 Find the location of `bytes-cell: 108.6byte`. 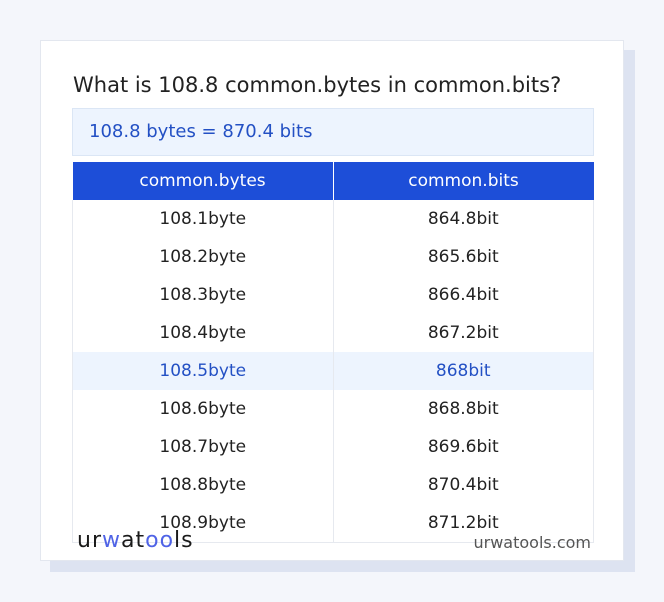

bytes-cell: 108.6byte is located at coordinates (203, 409).